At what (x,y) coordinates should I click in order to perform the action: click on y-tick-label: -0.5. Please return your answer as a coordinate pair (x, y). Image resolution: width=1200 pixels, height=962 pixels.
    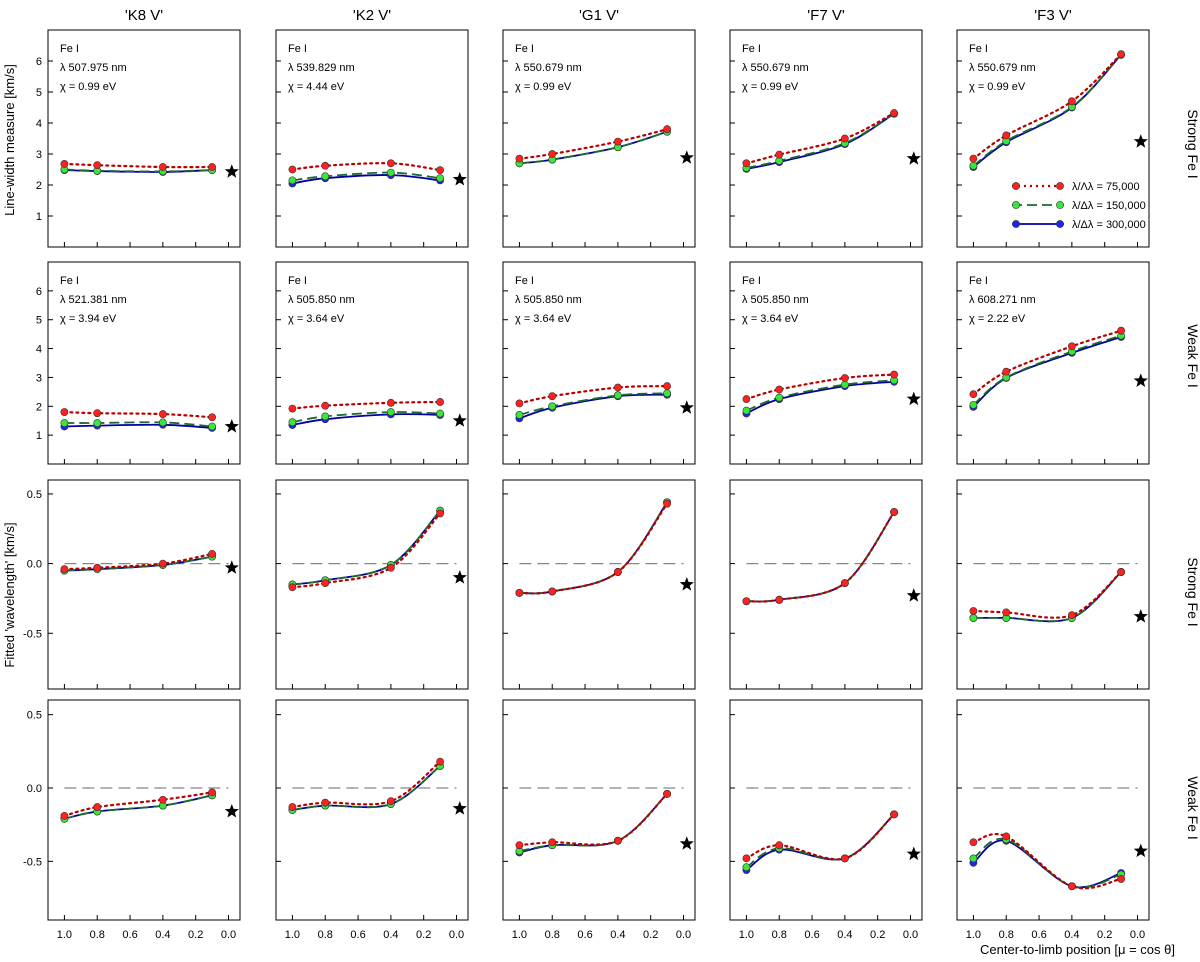
    Looking at the image, I should click on (32, 862).